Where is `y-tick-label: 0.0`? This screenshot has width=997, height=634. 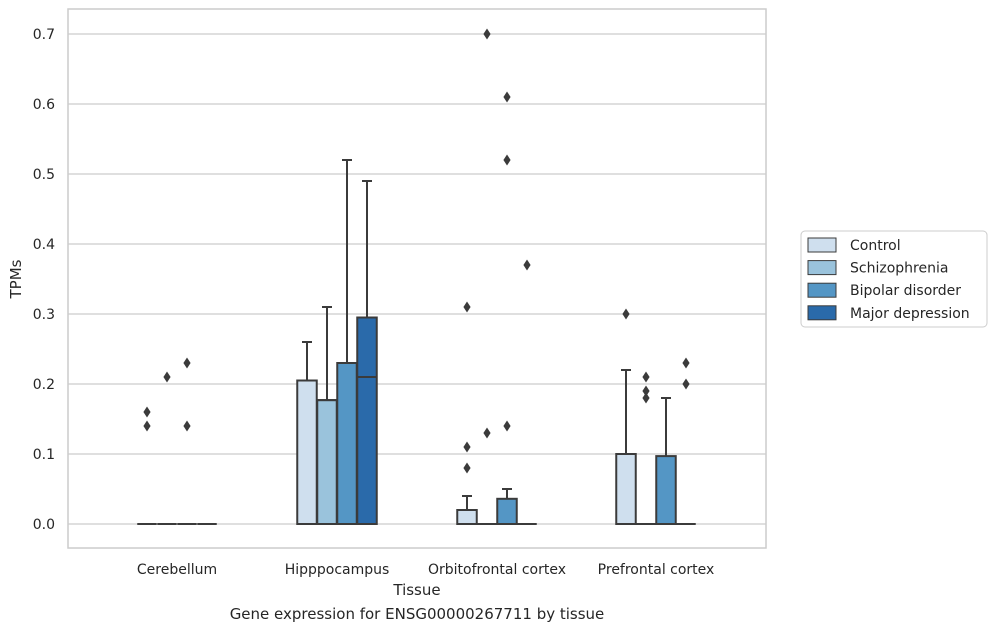 y-tick-label: 0.0 is located at coordinates (44, 525).